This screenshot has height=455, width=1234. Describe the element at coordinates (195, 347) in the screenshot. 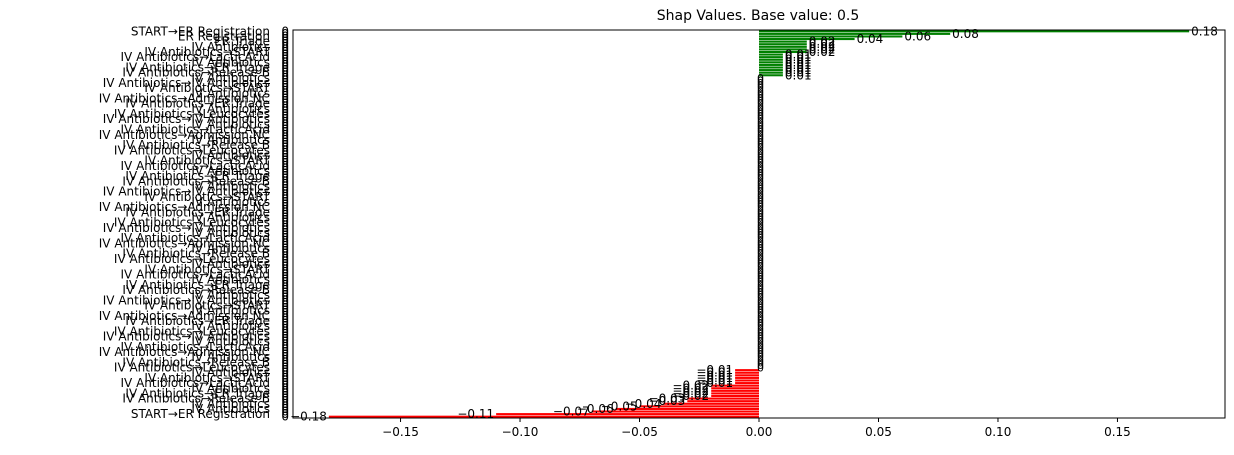

I see `category-label: IV Antibiotics→LacticAcid` at that location.